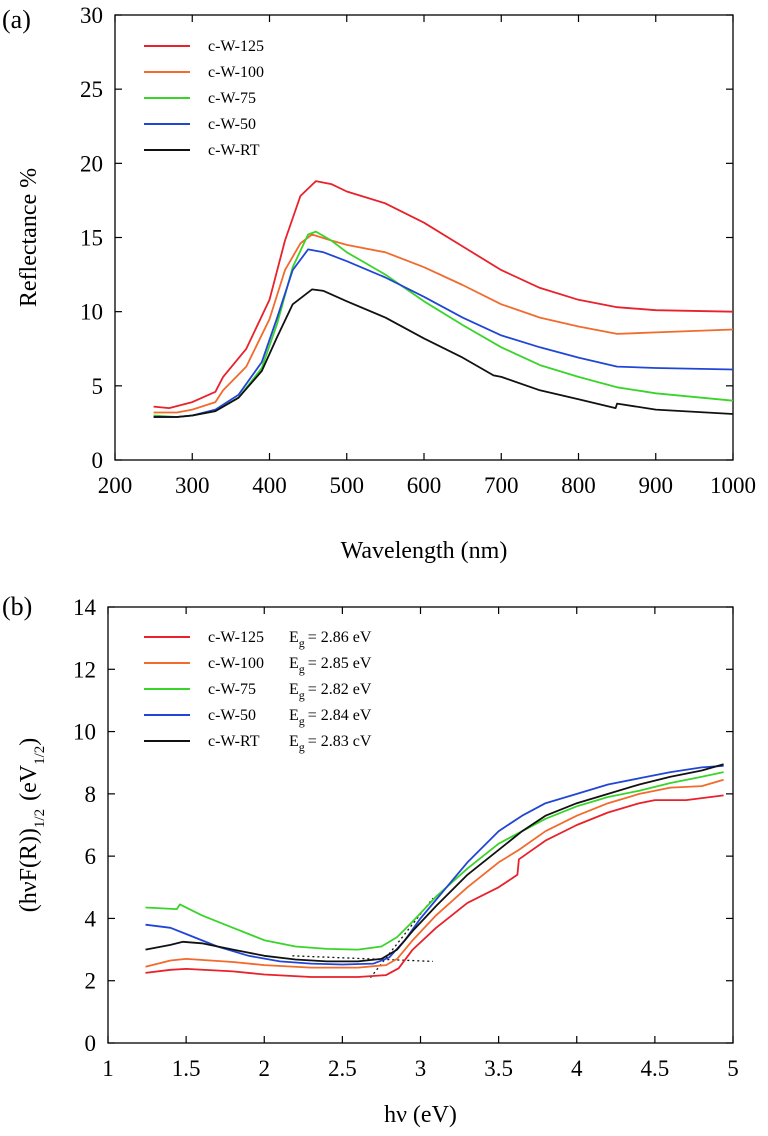 The image size is (768, 1136). Describe the element at coordinates (498, 1068) in the screenshot. I see `b-x-tick-label: 3.5` at that location.